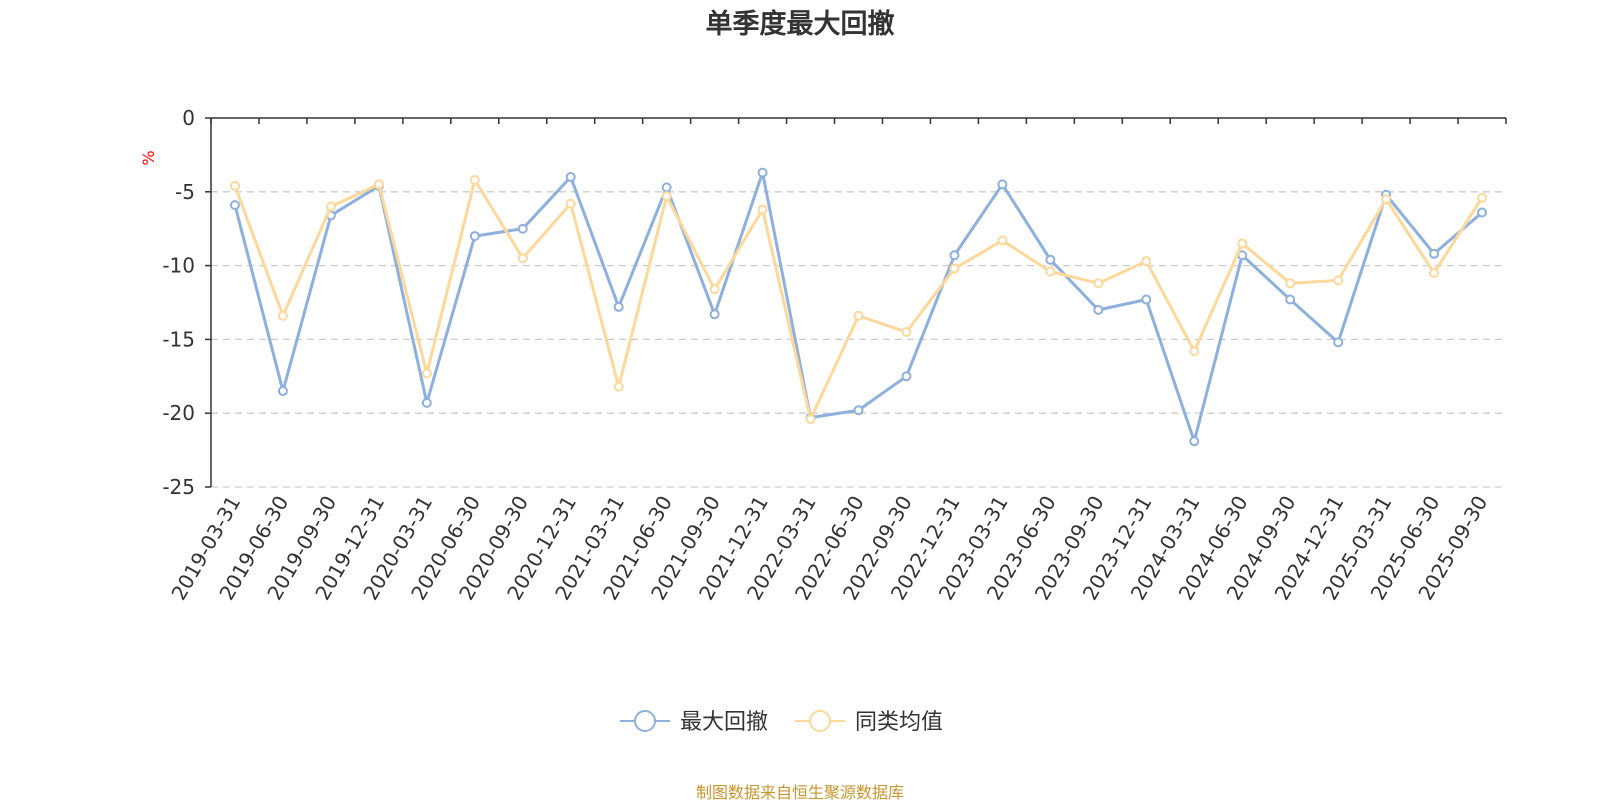 This screenshot has width=1600, height=803. I want to click on chart-title: 单季度最大回撤, so click(800, 24).